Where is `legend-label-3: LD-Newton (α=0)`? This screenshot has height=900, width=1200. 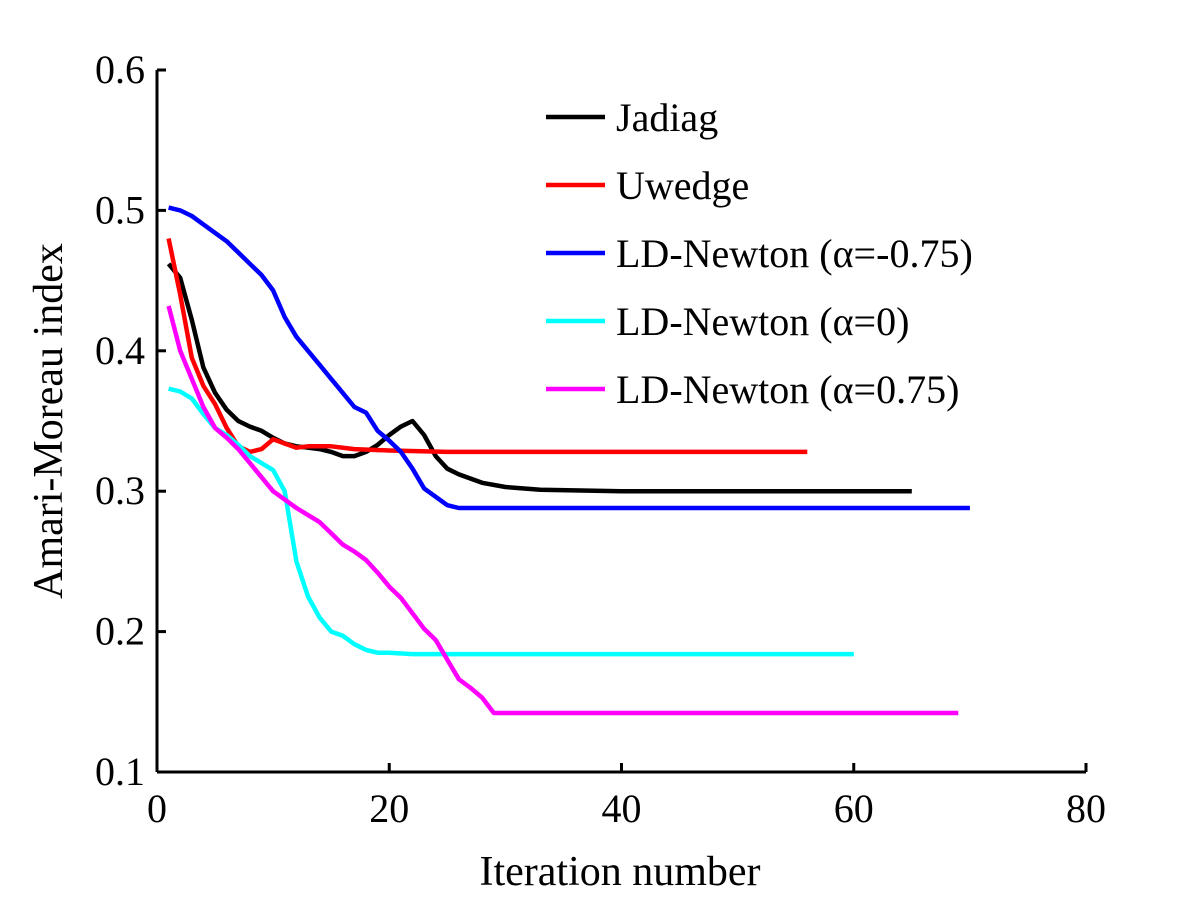 legend-label-3: LD-Newton (α=0) is located at coordinates (762, 321).